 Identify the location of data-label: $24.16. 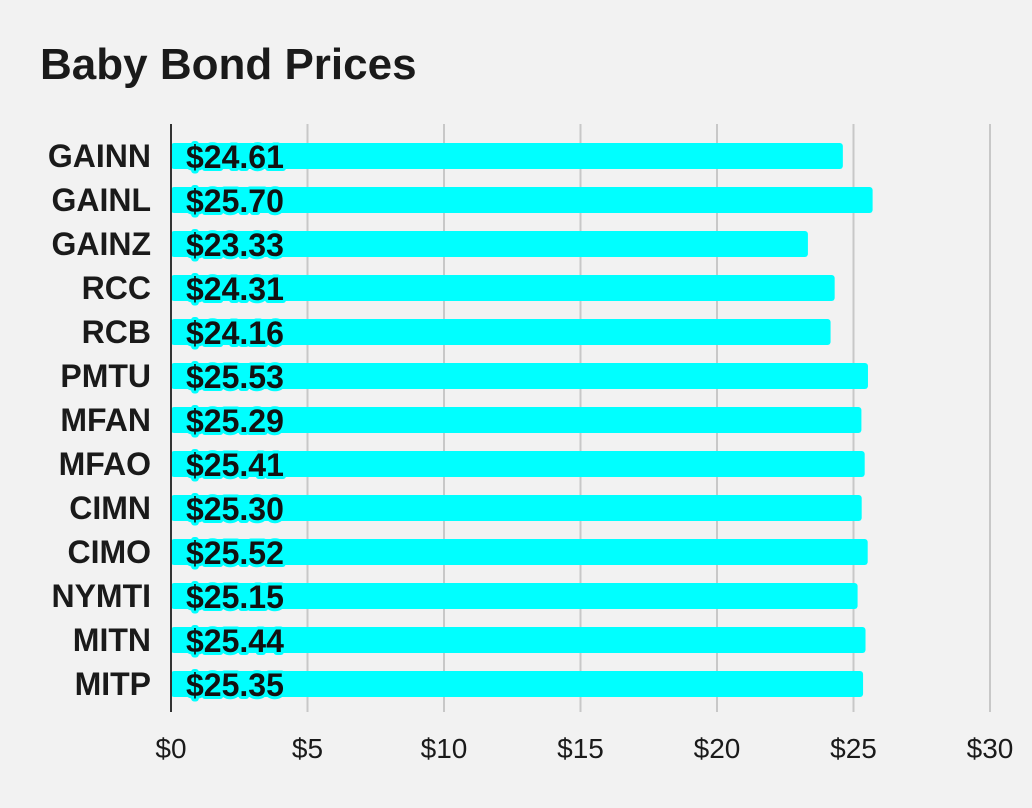
(235, 333).